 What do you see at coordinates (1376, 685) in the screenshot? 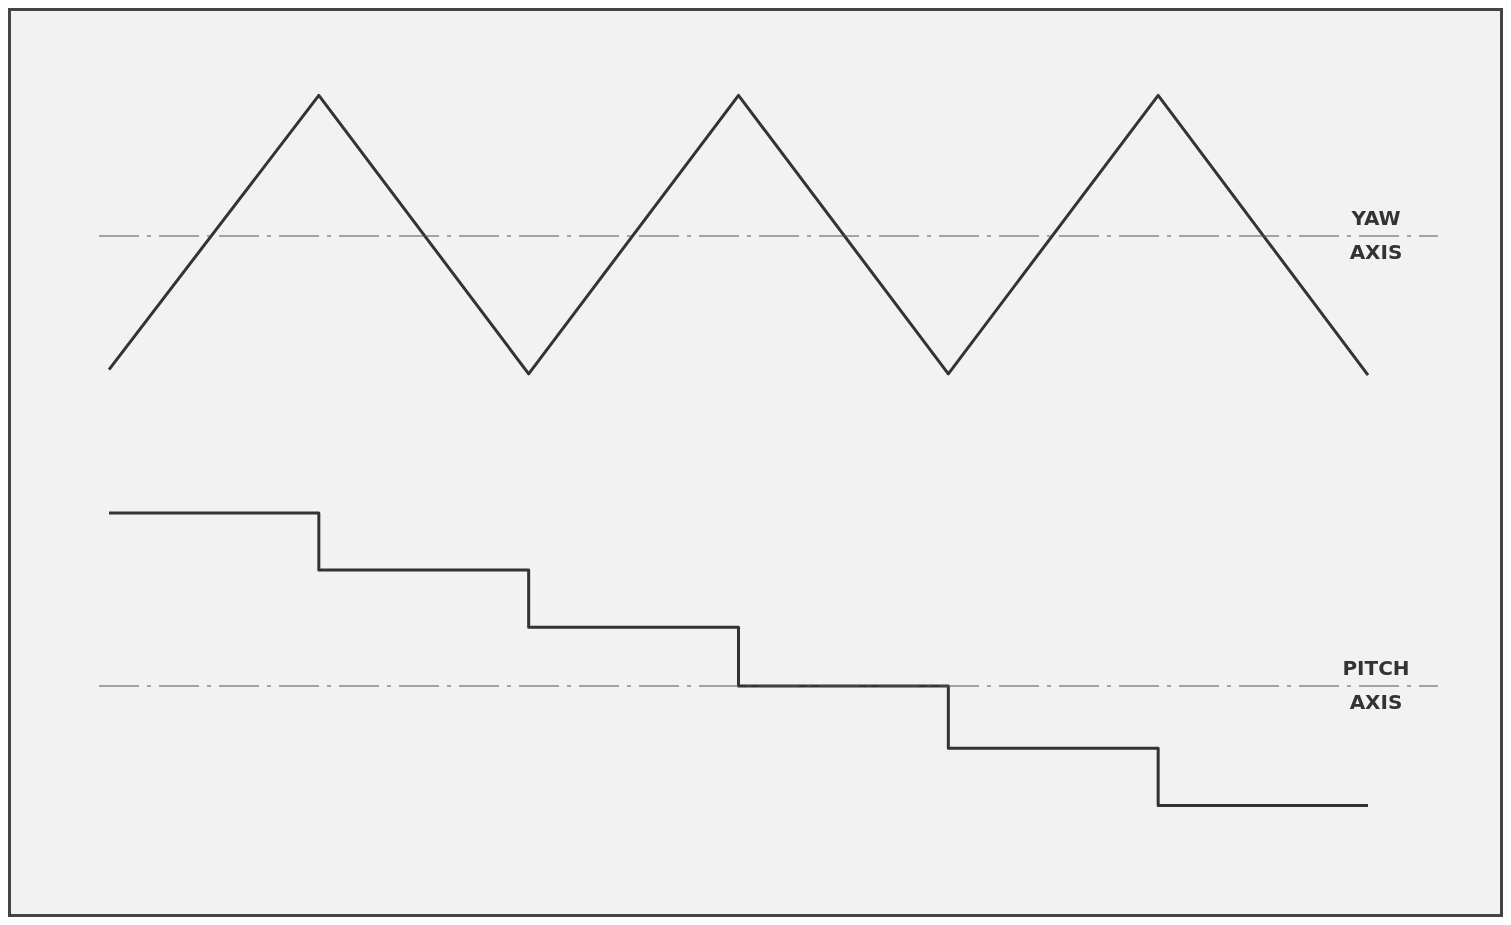
I see `ref-line-label: PITCH AXIS` at bounding box center [1376, 685].